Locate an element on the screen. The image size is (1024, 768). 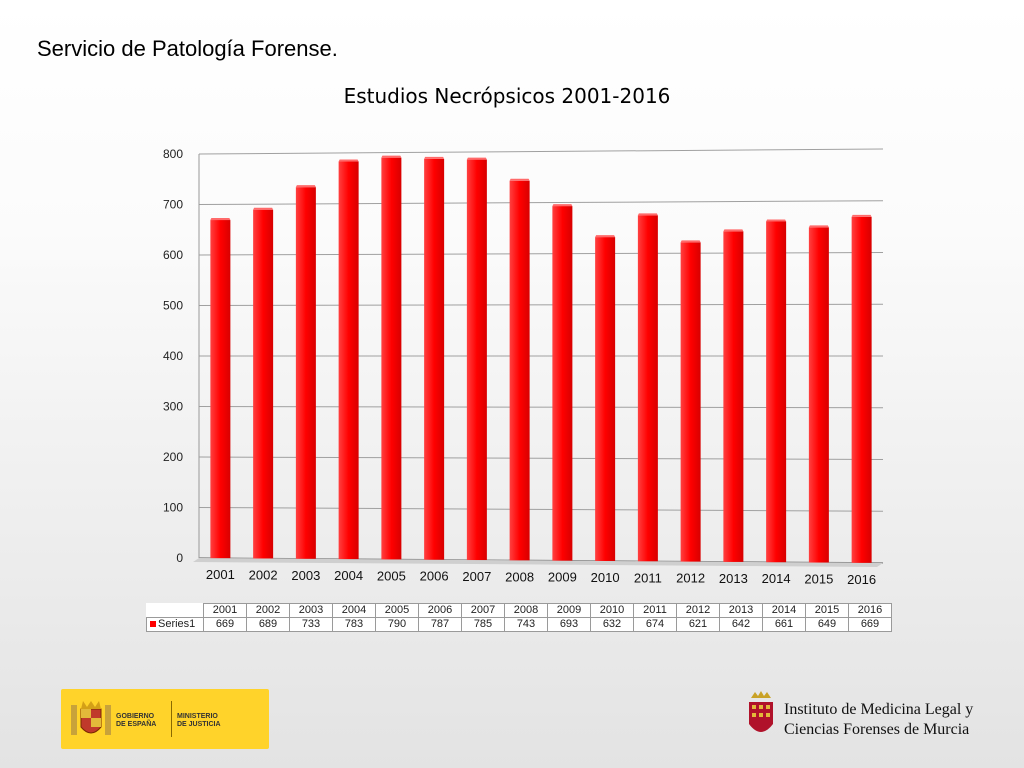
bar-2011 is located at coordinates (647, 388).